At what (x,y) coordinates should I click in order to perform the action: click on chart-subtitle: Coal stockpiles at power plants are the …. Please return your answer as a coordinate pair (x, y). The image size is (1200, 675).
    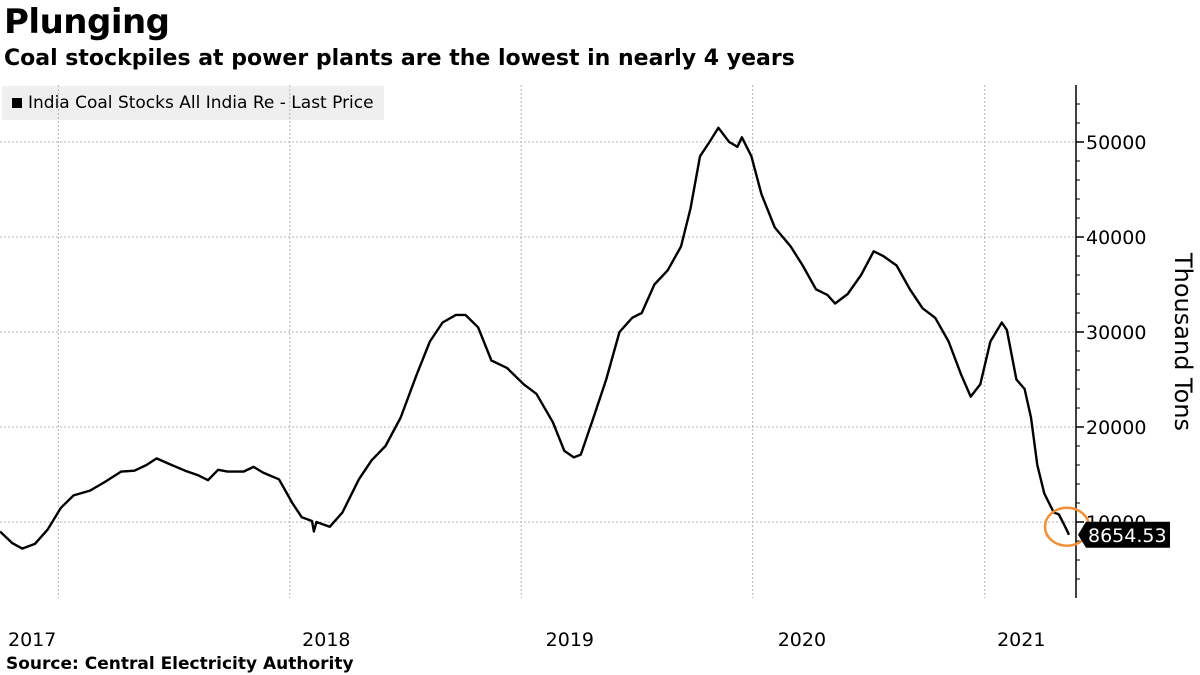
    Looking at the image, I should click on (399, 58).